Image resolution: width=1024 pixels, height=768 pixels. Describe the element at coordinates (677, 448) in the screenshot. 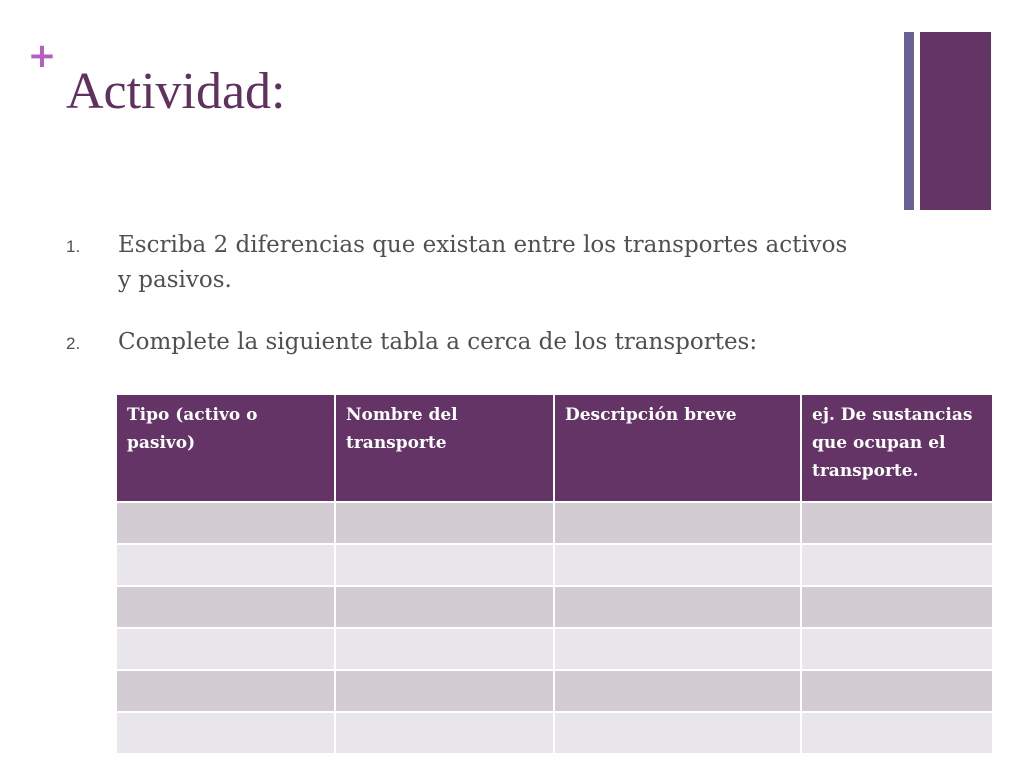

I see `header-descripcion: Descripción breve` at that location.